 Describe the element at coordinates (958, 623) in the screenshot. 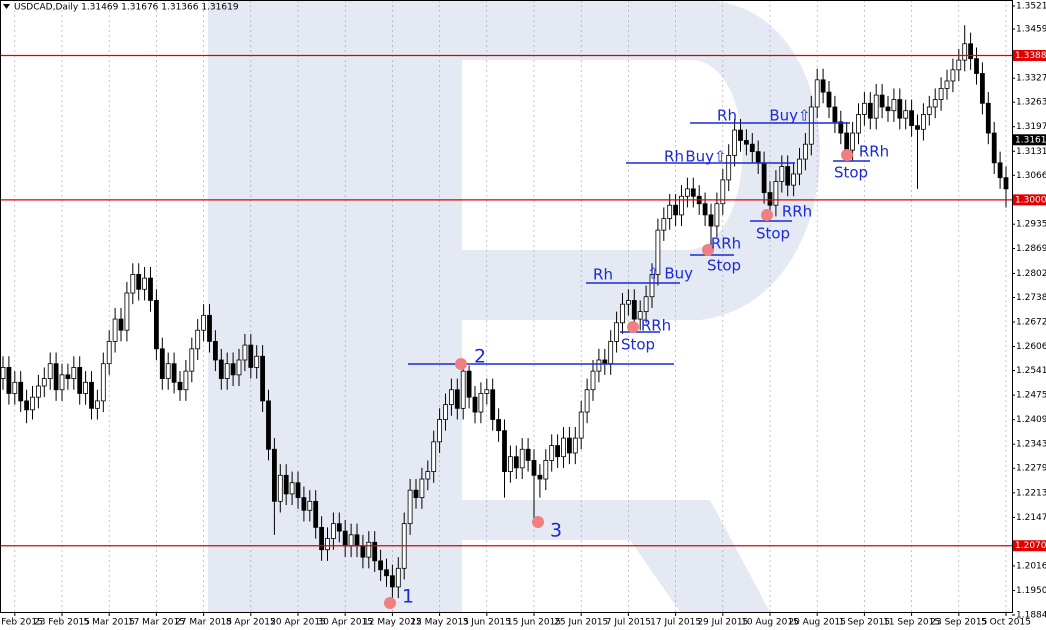

I see `x-tick-label: 23 Sep 2015` at that location.